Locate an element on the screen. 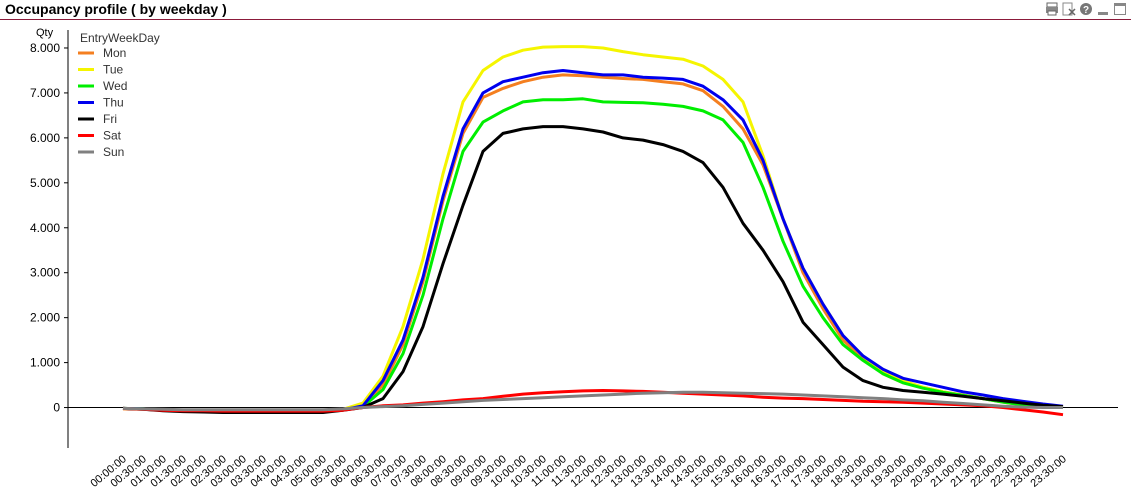  y-tick-label: 4.000 is located at coordinates (45, 228).